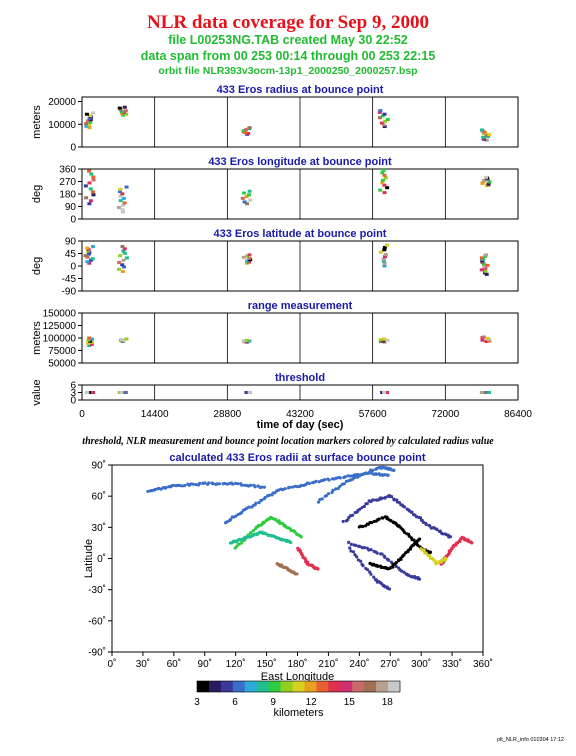  Describe the element at coordinates (328, 664) in the screenshot. I see `map-x-tick-label: 210˚` at that location.